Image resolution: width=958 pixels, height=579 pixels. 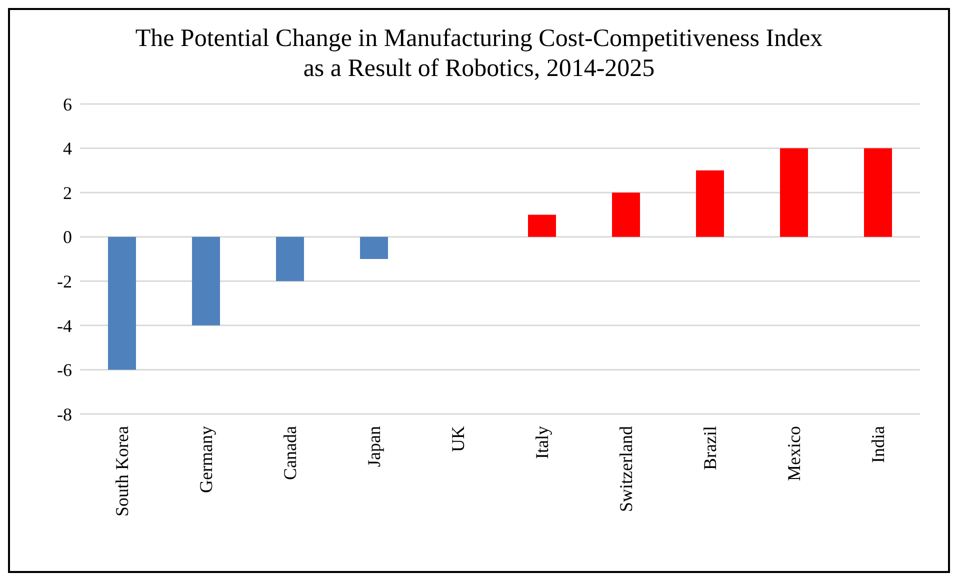 What do you see at coordinates (67, 104) in the screenshot?
I see `y-tick-label: 6` at bounding box center [67, 104].